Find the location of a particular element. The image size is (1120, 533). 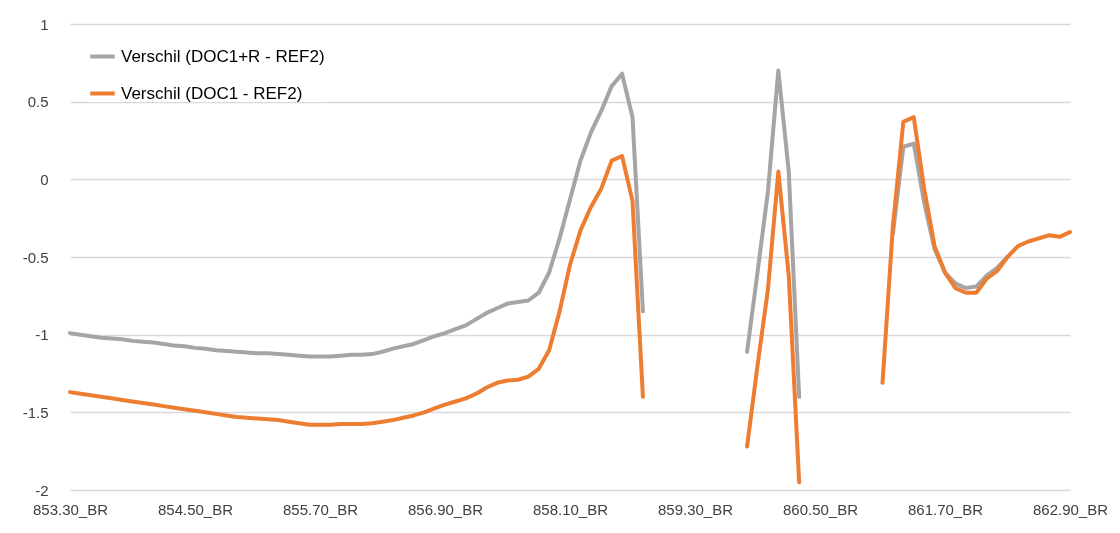

legend-label: Verschil (DOC1+R - REF2) is located at coordinates (223, 56).